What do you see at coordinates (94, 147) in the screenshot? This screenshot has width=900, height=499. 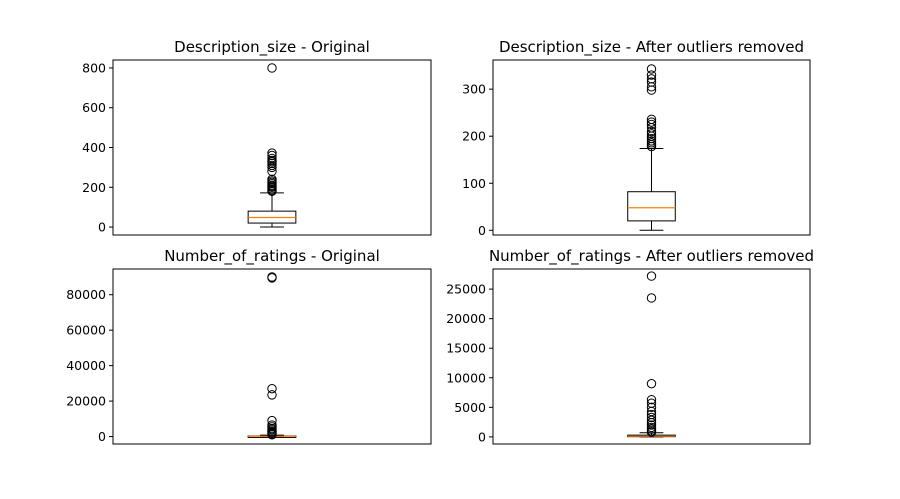 I see `y-tick-label: 400` at bounding box center [94, 147].